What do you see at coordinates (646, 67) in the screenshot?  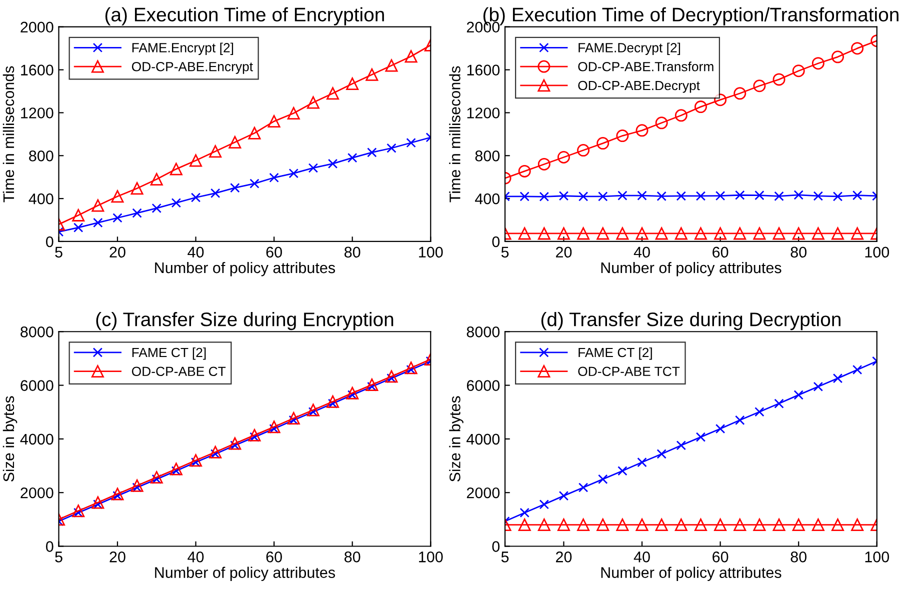 I see `legend-label: OD-CP-ABE.Transform` at bounding box center [646, 67].